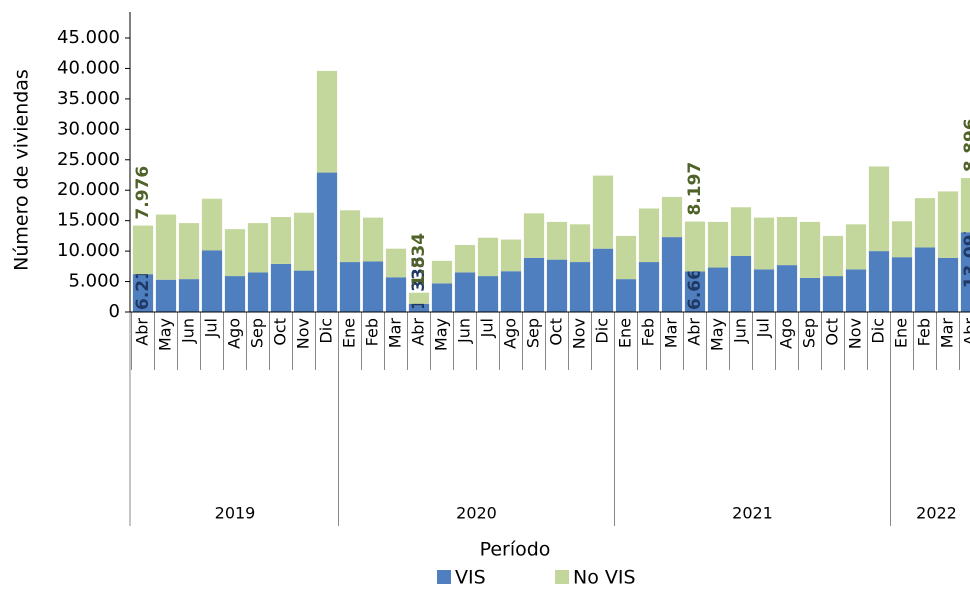  What do you see at coordinates (671, 333) in the screenshot?
I see `x-tick-label: Mar` at bounding box center [671, 333].